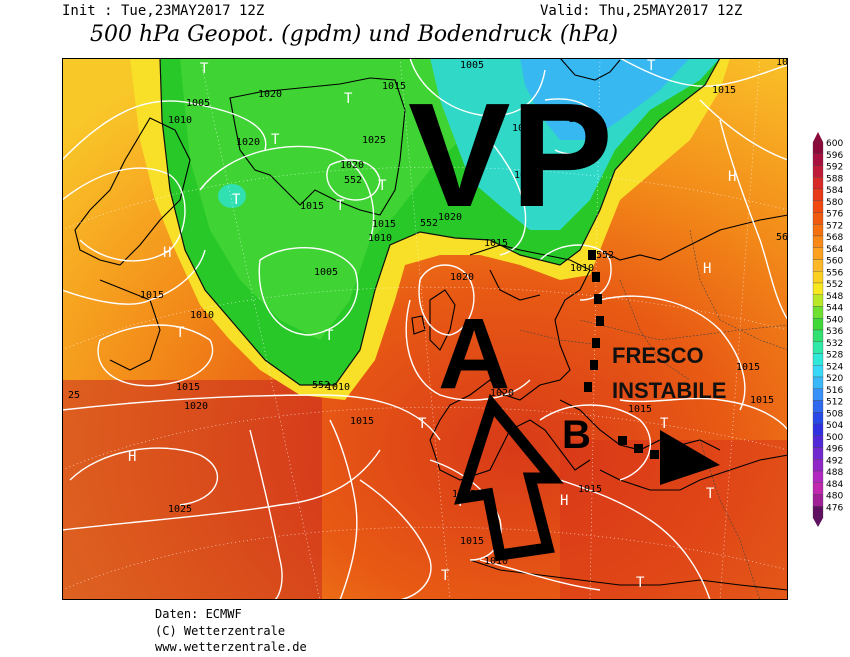  I want to click on credit-copyright: (C) Wetterzentrale, so click(220, 631).